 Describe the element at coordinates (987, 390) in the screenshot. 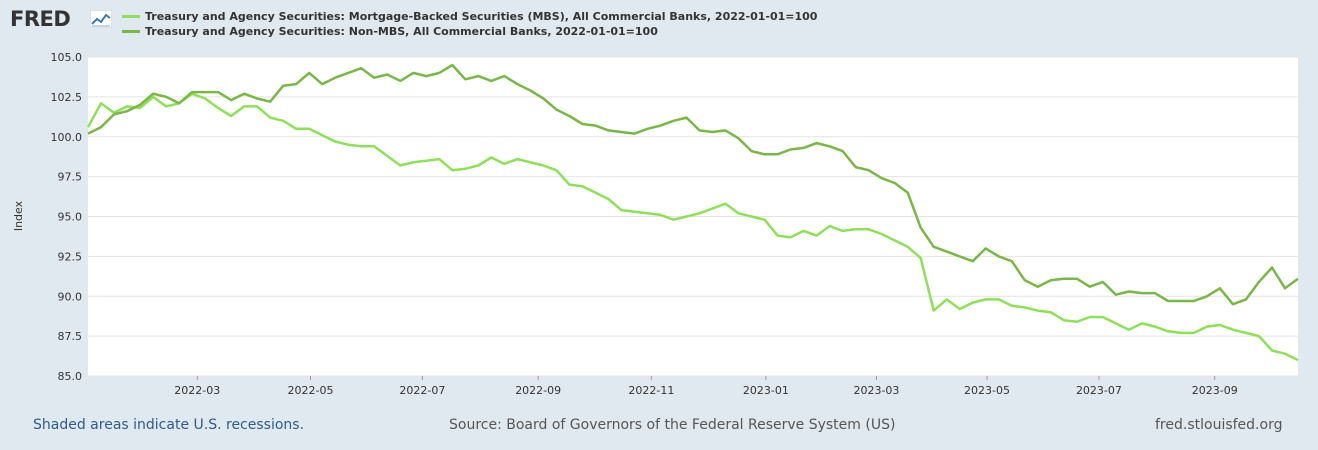

I see `x-tick-label: 2023-05` at that location.